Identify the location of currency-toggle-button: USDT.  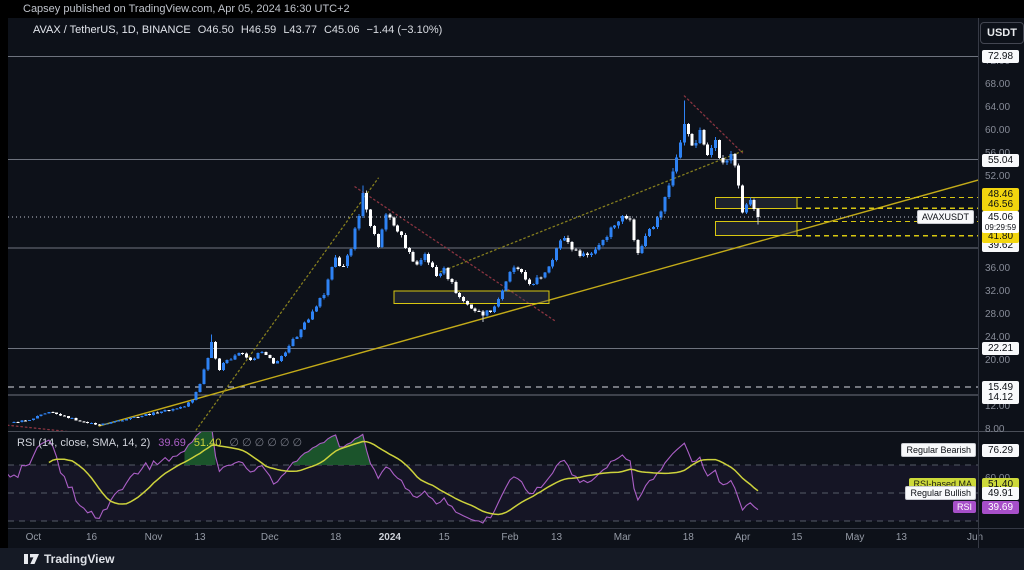
(1002, 33).